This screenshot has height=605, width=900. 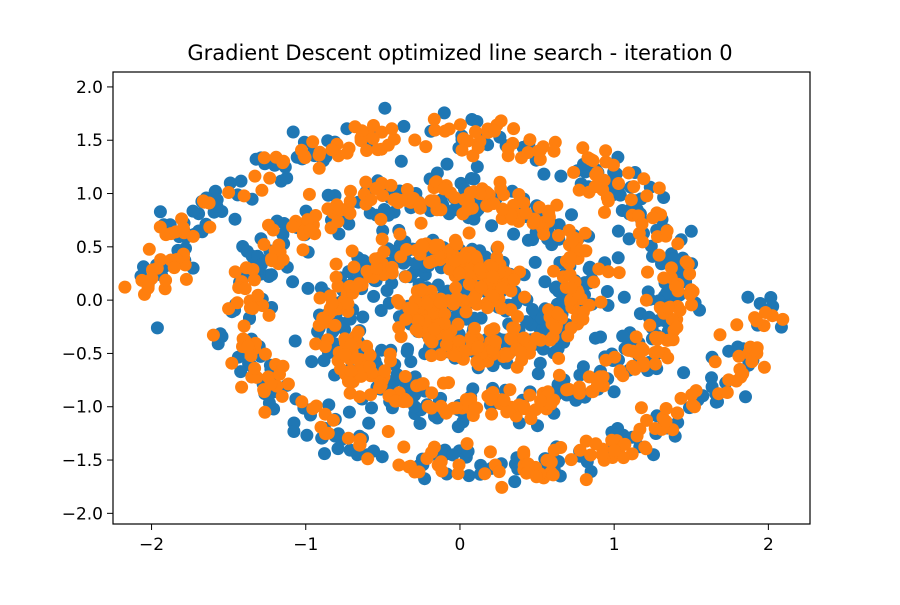 What do you see at coordinates (768, 545) in the screenshot?
I see `x-tick-label: 2` at bounding box center [768, 545].